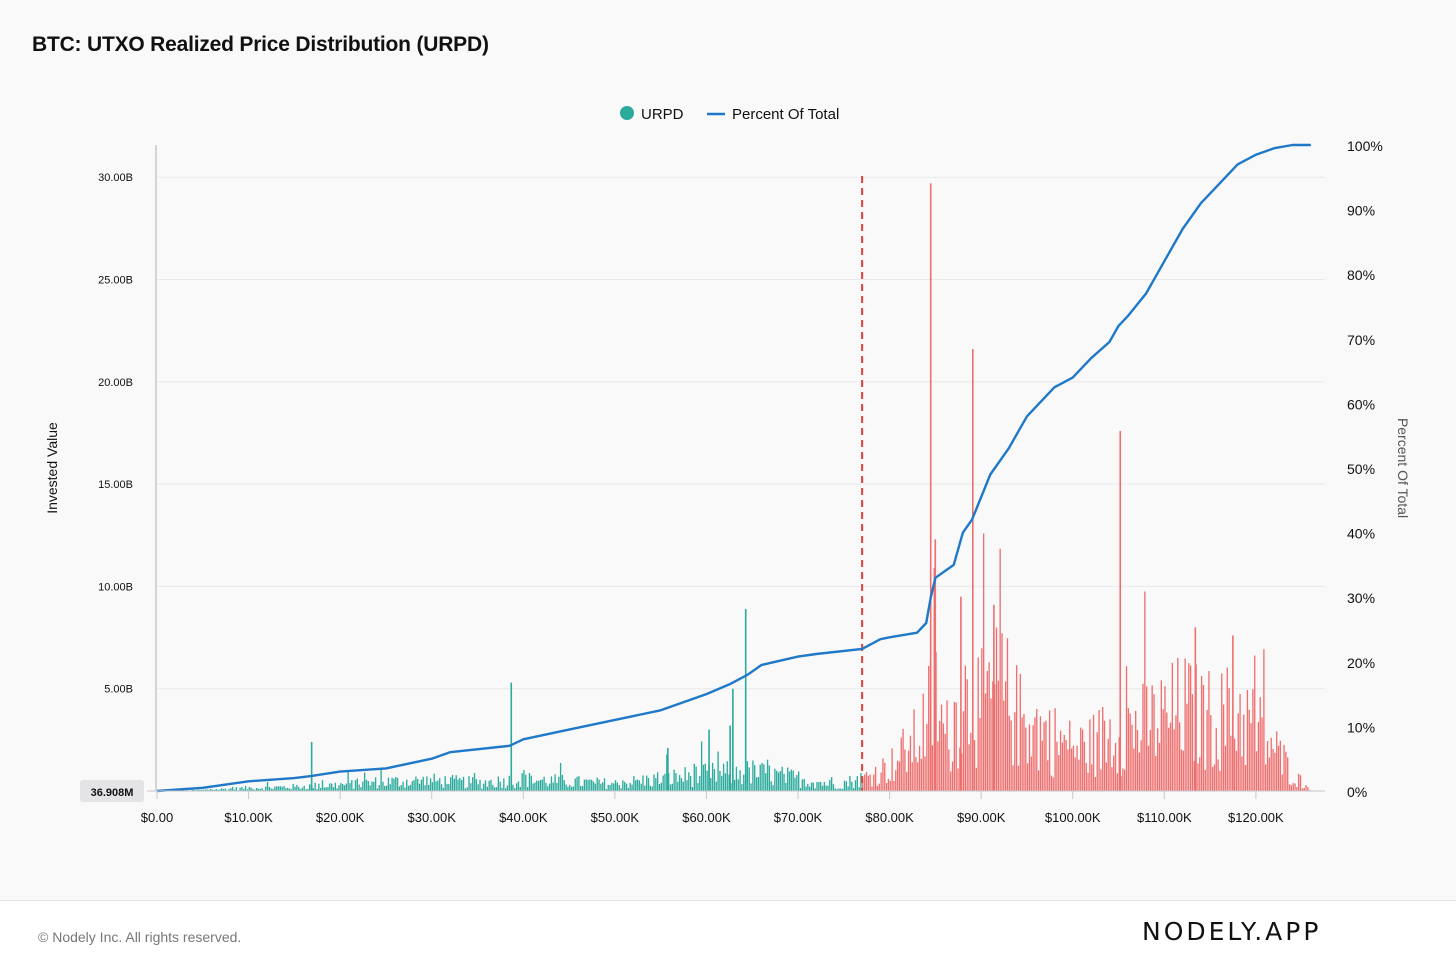  Describe the element at coordinates (340, 817) in the screenshot. I see `x-tick-label: $20.00K` at that location.